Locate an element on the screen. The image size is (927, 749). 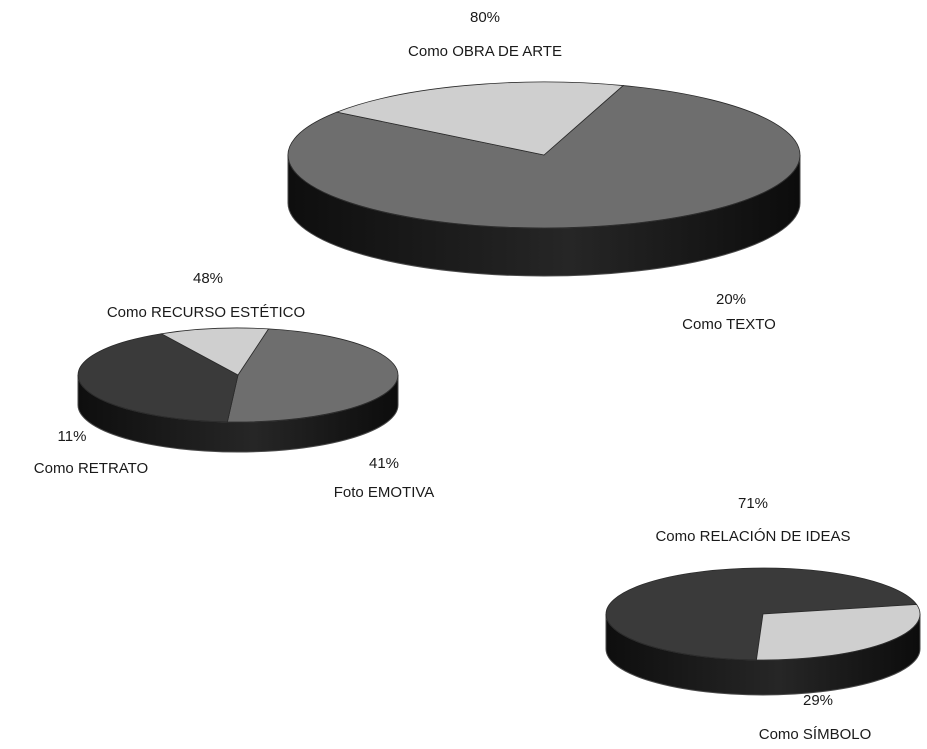
pie-3-relacion-de-ideas-value: 71% is located at coordinates (753, 503).